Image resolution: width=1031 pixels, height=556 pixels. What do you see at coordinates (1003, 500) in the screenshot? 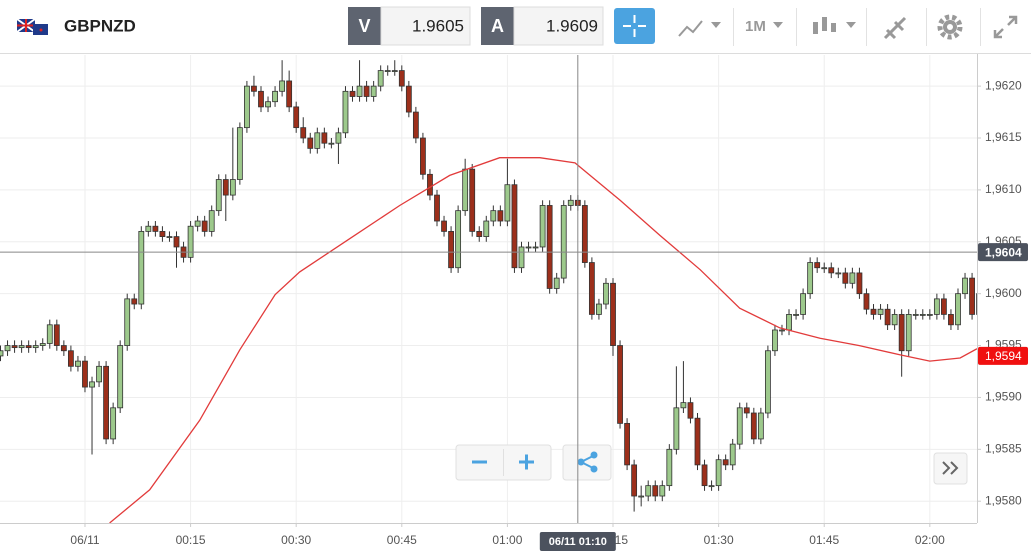
I see `y-tick-label: 1,9580` at bounding box center [1003, 500].